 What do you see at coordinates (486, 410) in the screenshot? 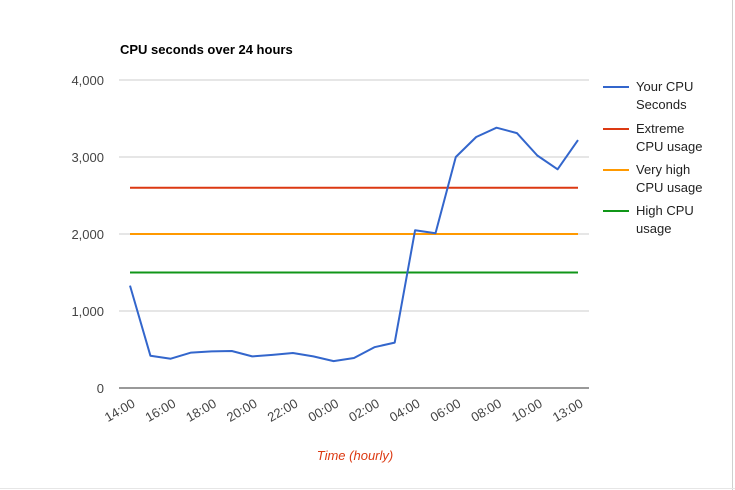
I see `x-tick-label: 08:00` at bounding box center [486, 410].